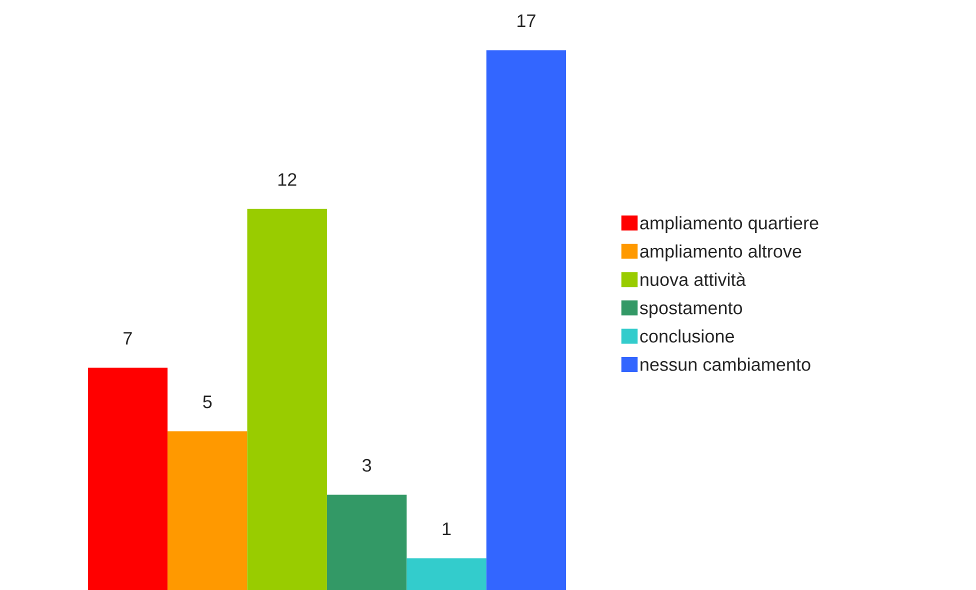 The height and width of the screenshot is (590, 976). What do you see at coordinates (128, 338) in the screenshot?
I see `data-label: 7` at bounding box center [128, 338].